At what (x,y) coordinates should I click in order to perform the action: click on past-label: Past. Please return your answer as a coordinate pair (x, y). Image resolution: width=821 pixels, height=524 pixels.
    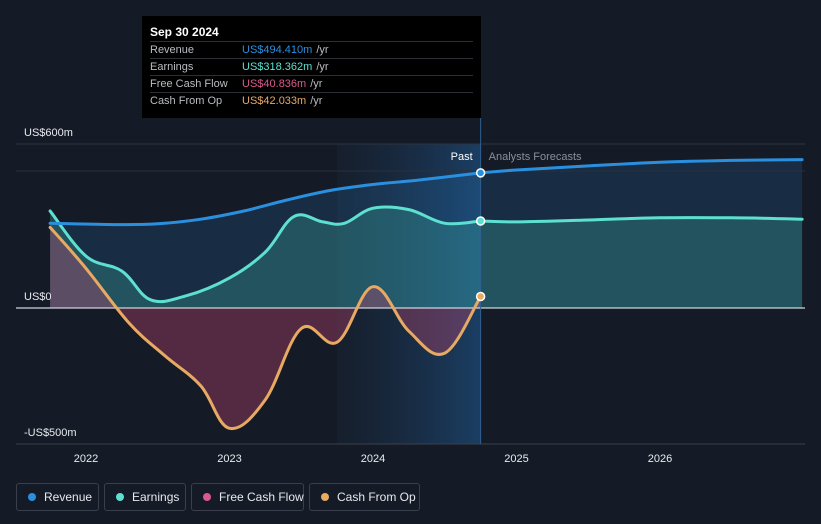
    Looking at the image, I should click on (462, 157).